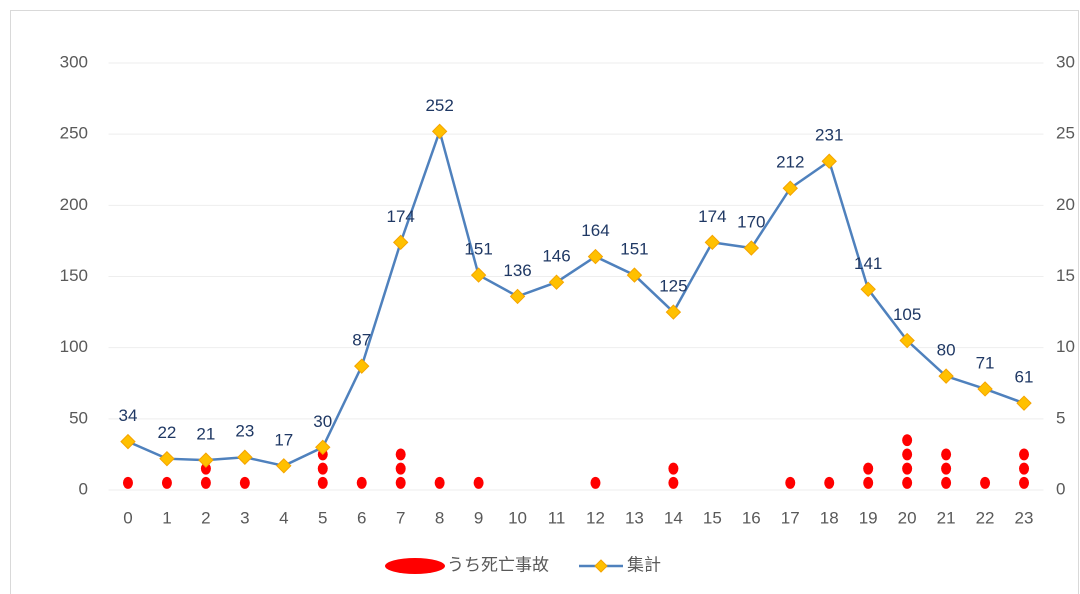 The image size is (1080, 594). What do you see at coordinates (751, 222) in the screenshot?
I see `data-label: 170` at bounding box center [751, 222].